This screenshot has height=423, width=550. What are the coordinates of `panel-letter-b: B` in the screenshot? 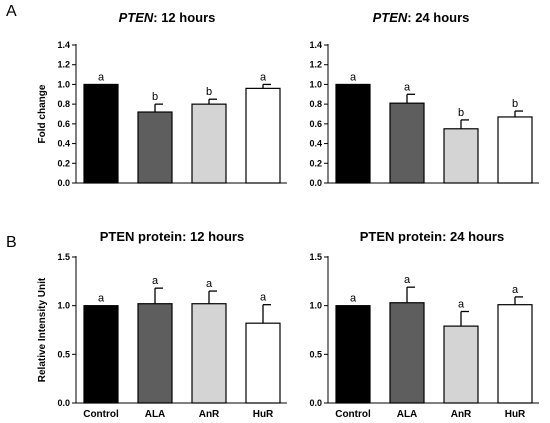 It's located at (11, 242).